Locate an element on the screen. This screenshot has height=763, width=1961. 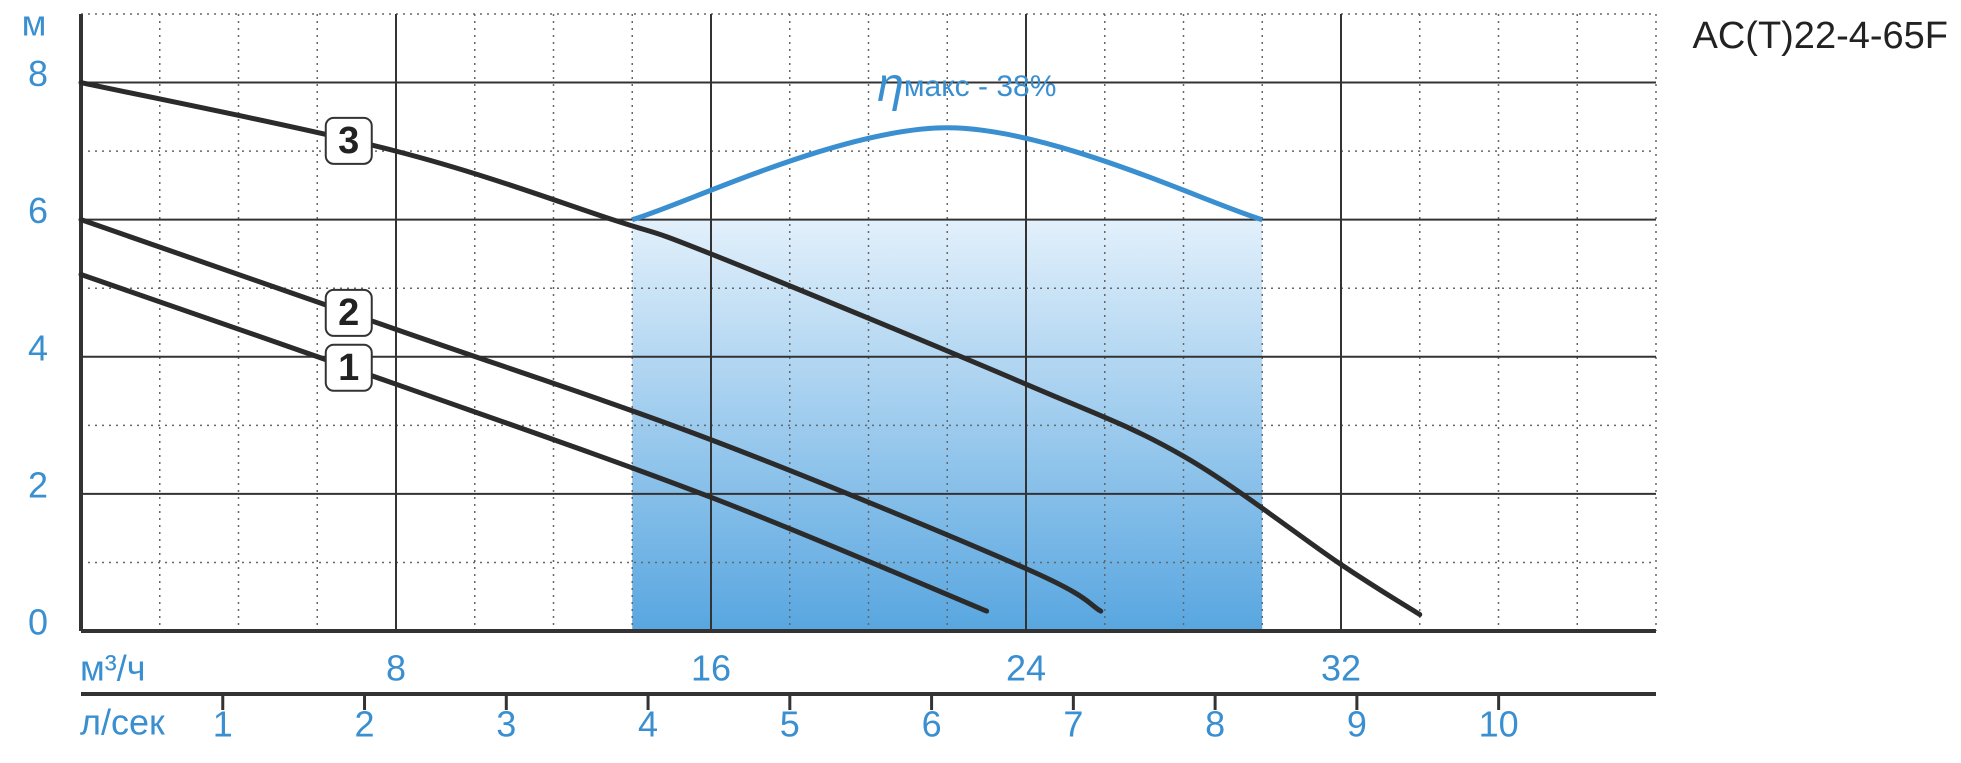
chart-title: AC(T)22-4-65F is located at coordinates (1821, 36).